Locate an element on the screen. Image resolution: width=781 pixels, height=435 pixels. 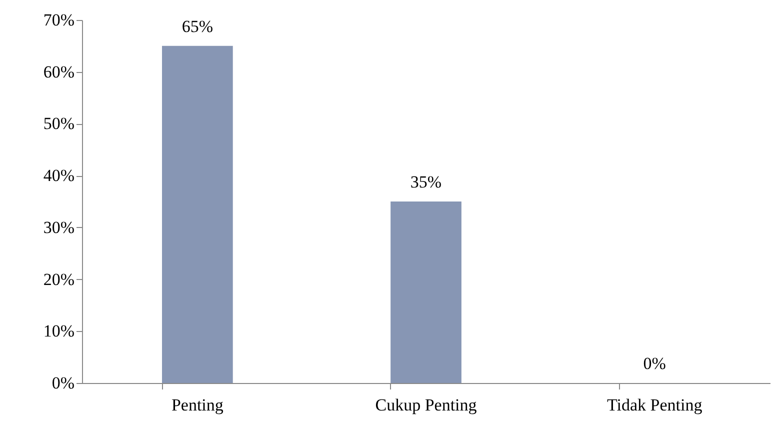
x-tick-label: Penting is located at coordinates (197, 405).